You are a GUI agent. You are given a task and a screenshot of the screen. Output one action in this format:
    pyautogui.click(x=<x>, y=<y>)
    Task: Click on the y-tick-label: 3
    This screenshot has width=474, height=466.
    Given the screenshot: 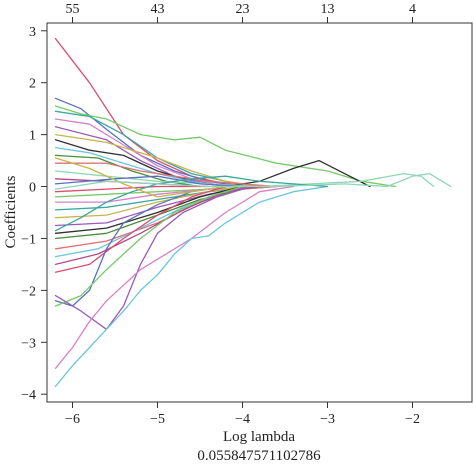 What is the action you would take?
    pyautogui.click(x=32, y=32)
    